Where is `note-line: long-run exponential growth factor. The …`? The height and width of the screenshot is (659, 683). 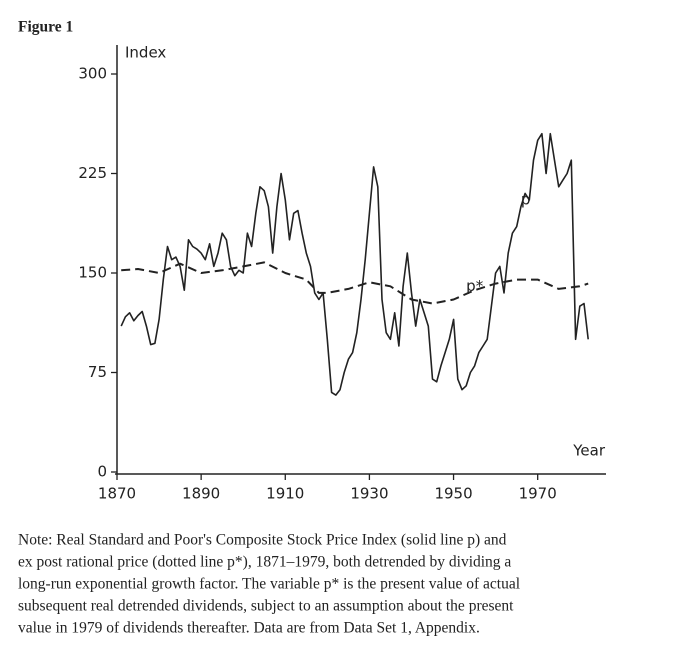 note-line: long-run exponential growth factor. The … is located at coordinates (269, 584).